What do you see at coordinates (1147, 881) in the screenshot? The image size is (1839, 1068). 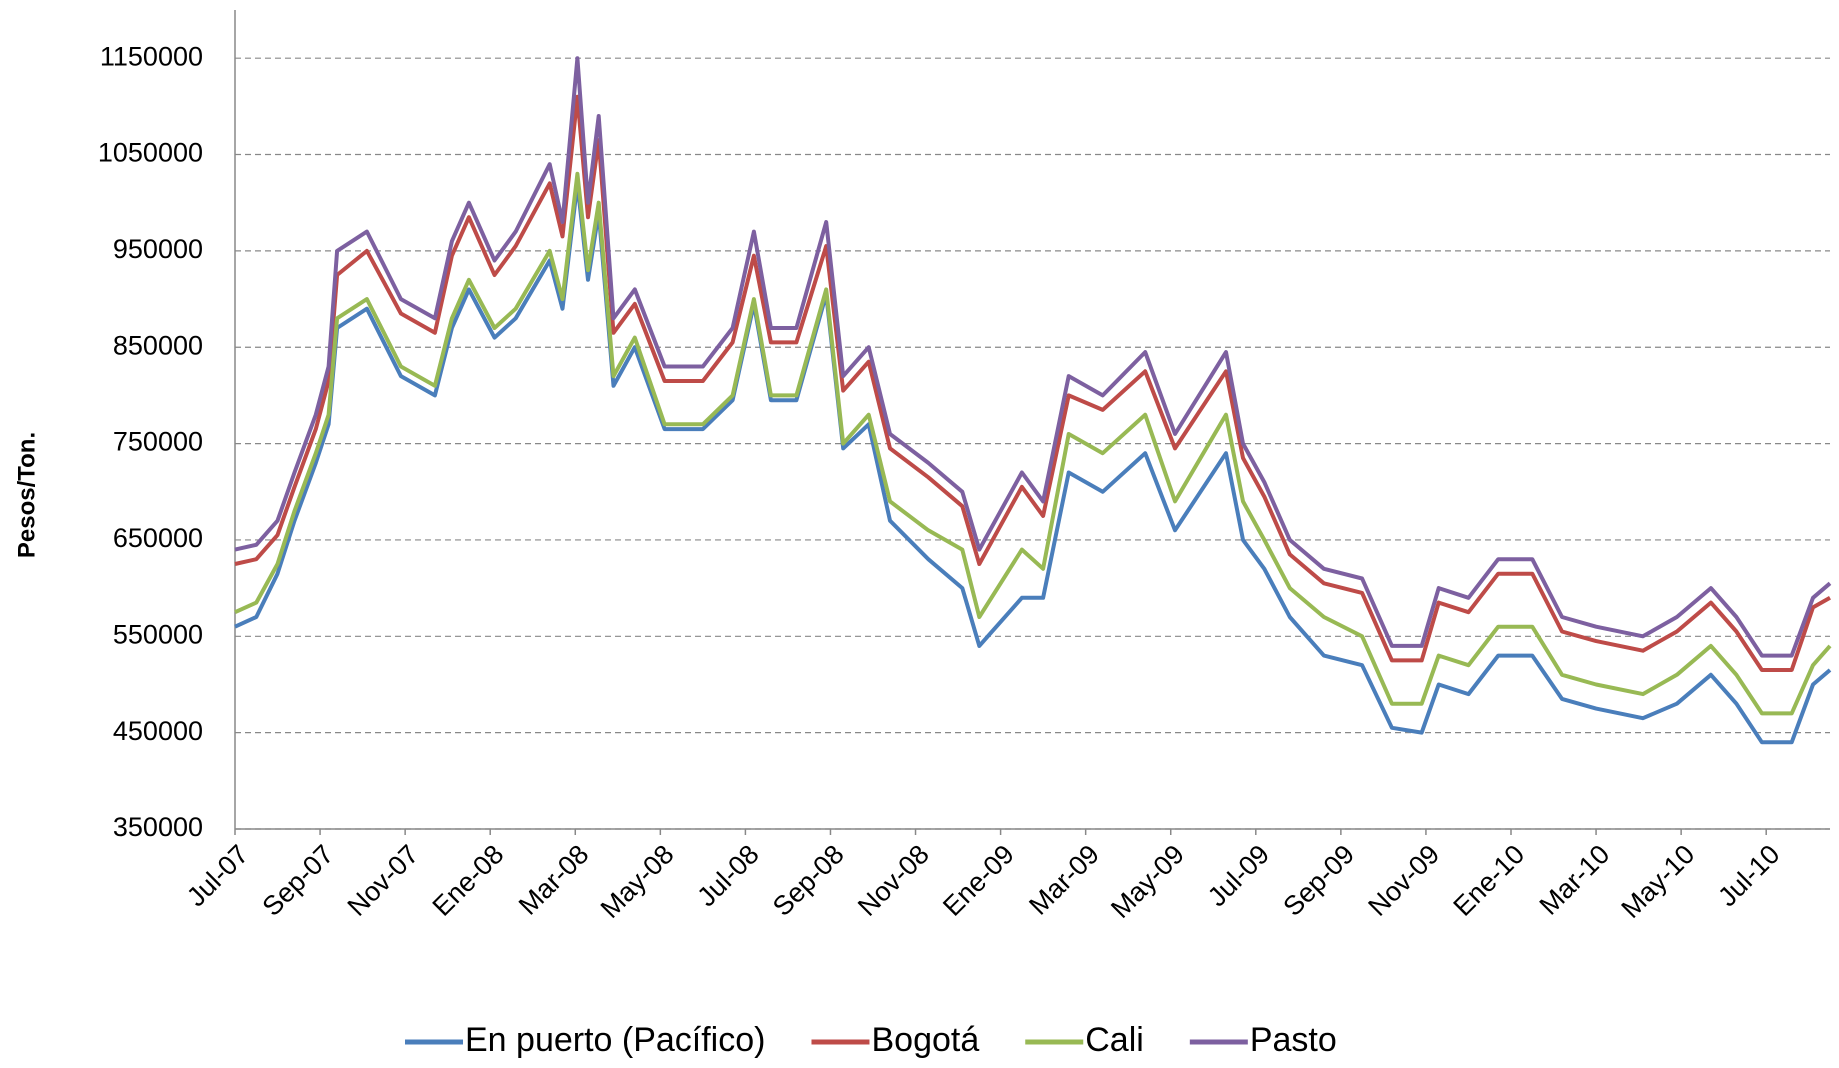 I see `x-tick-label: May-09` at bounding box center [1147, 881].